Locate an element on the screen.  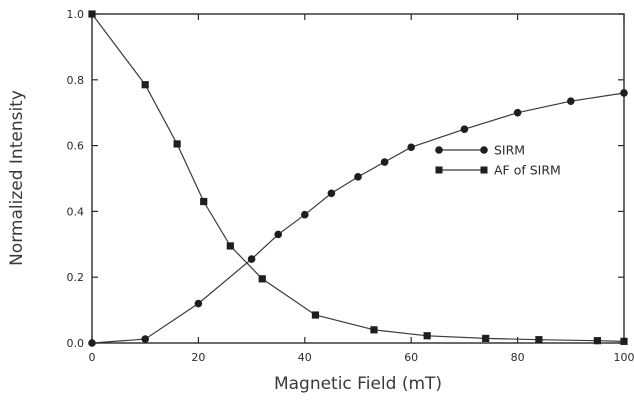
x-tick-label: 20 is located at coordinates (198, 357).